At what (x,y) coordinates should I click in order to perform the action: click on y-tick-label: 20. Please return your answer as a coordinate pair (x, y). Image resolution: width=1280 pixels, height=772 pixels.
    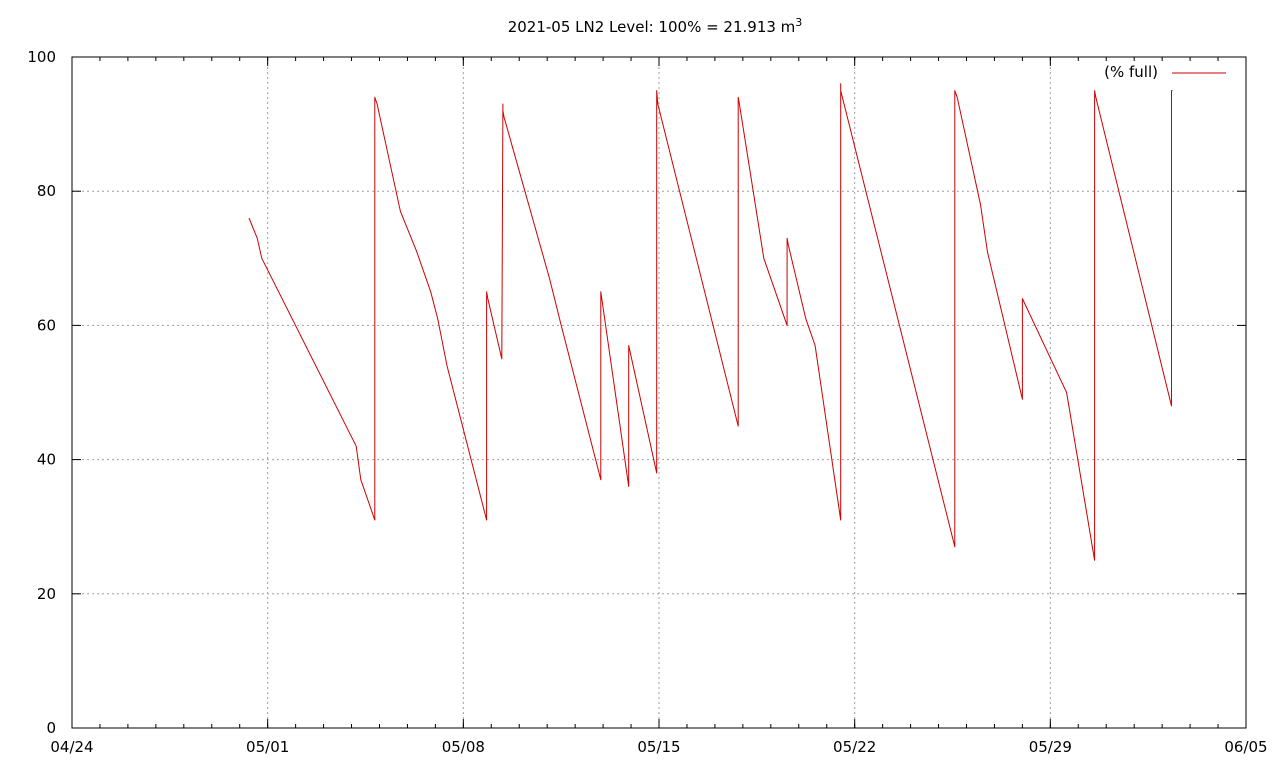
    Looking at the image, I should click on (46, 594).